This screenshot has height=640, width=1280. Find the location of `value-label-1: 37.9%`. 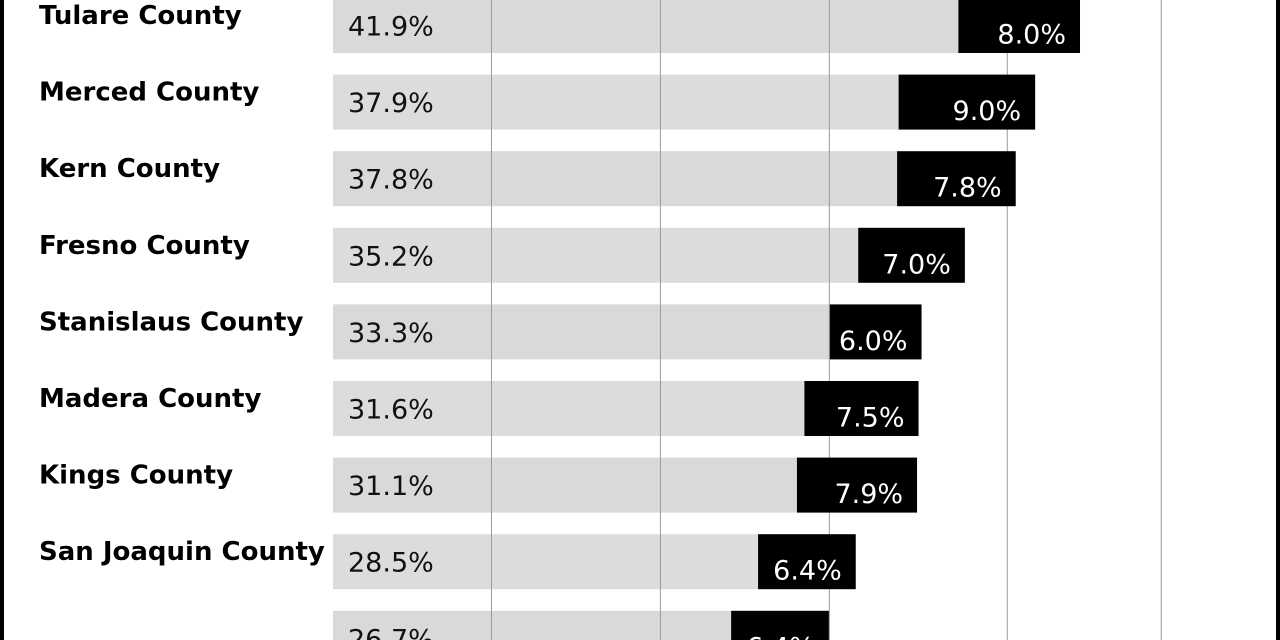

value-label-1: 37.9% is located at coordinates (391, 103).